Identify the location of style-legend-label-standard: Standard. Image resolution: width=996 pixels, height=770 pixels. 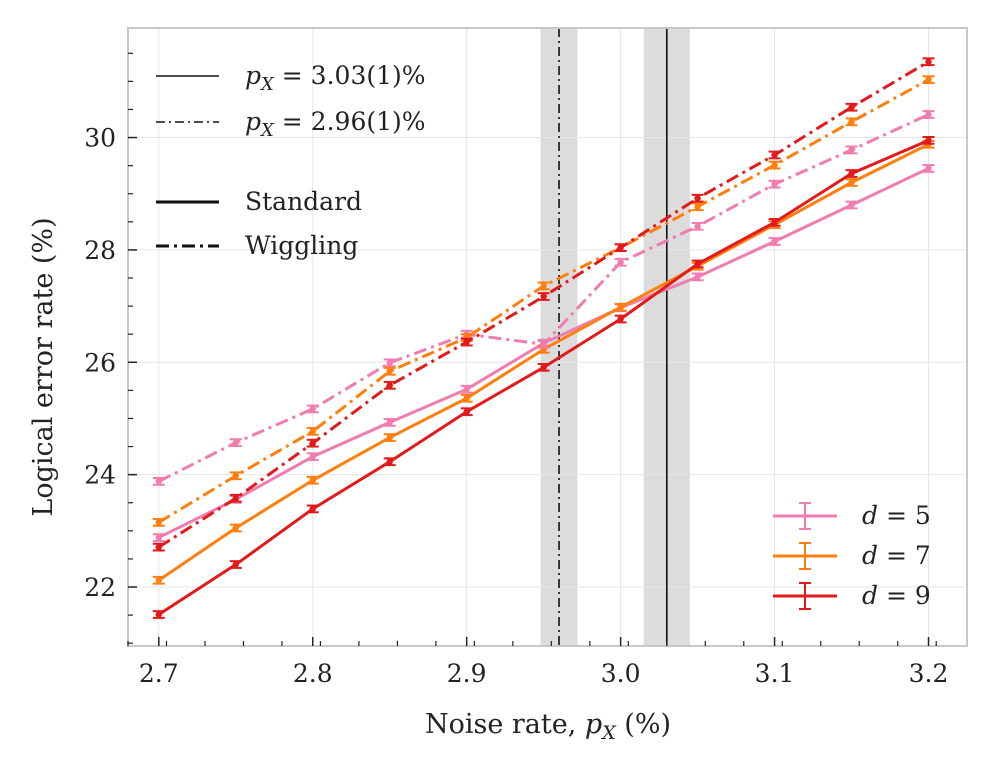
(303, 201).